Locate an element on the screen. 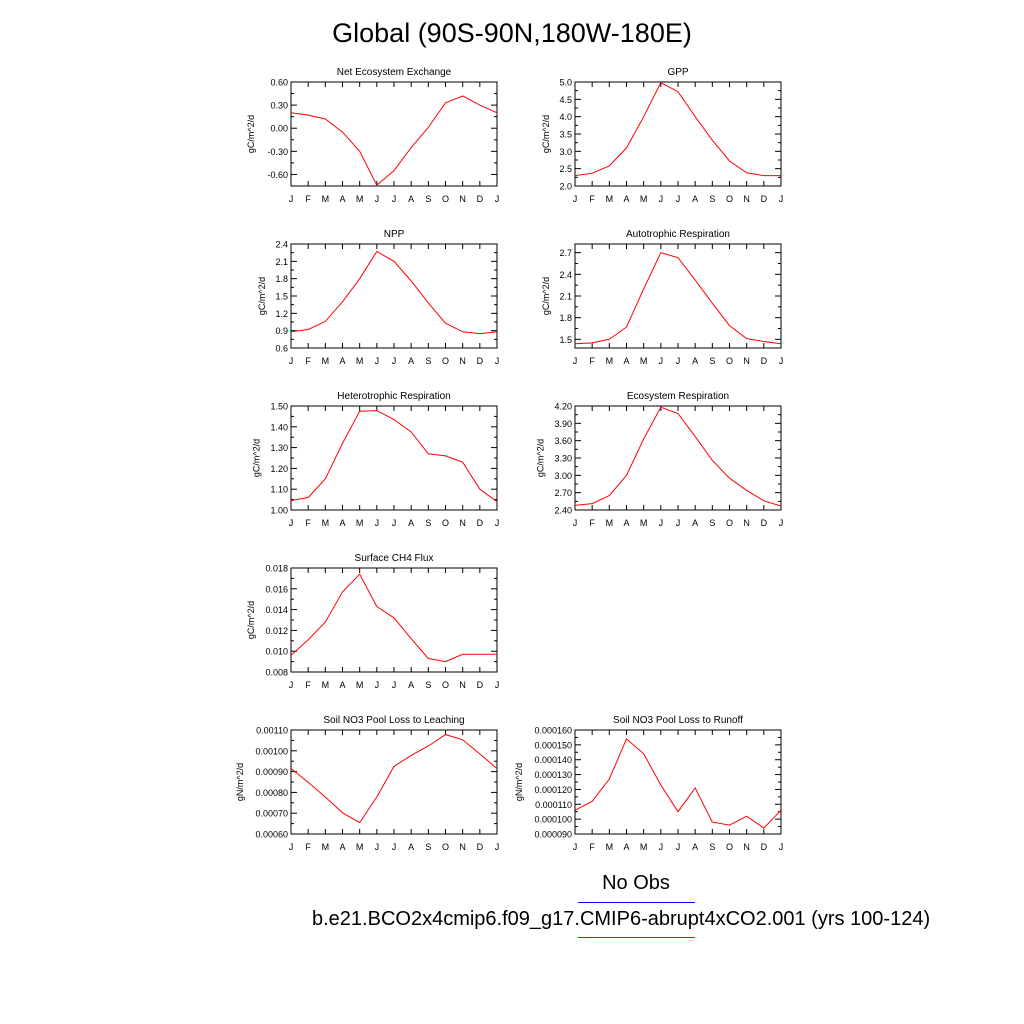  y-tick-label: 3.5 is located at coordinates (565, 135).